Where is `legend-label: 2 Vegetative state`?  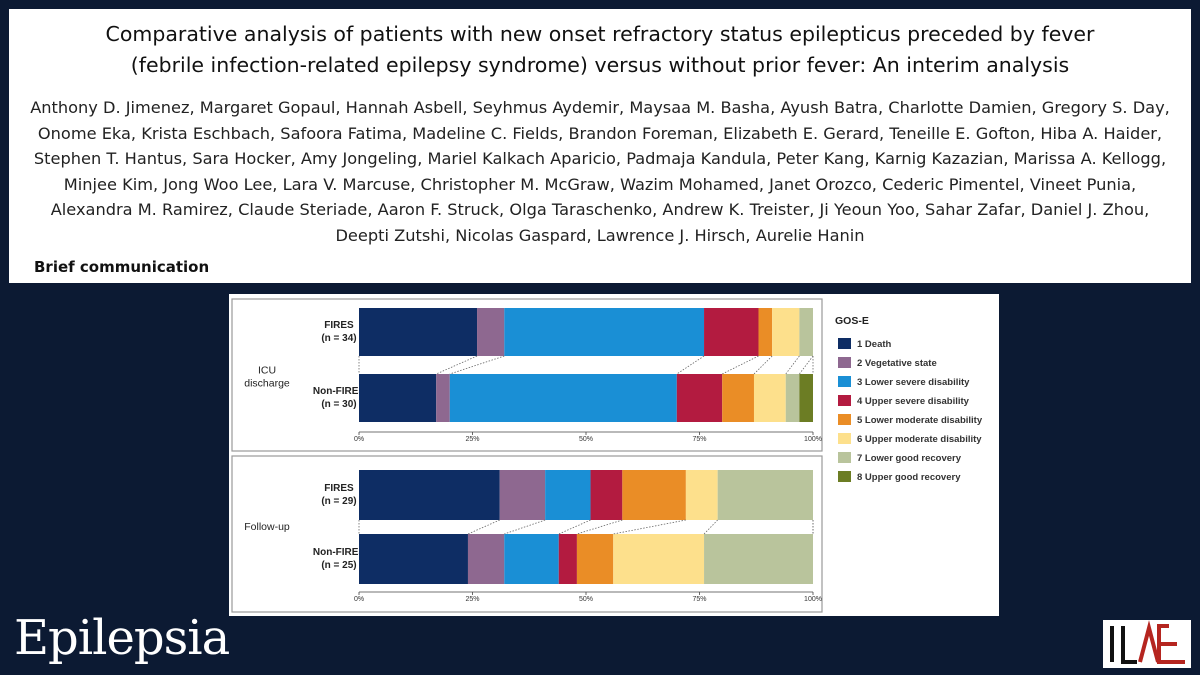 legend-label: 2 Vegetative state is located at coordinates (897, 363).